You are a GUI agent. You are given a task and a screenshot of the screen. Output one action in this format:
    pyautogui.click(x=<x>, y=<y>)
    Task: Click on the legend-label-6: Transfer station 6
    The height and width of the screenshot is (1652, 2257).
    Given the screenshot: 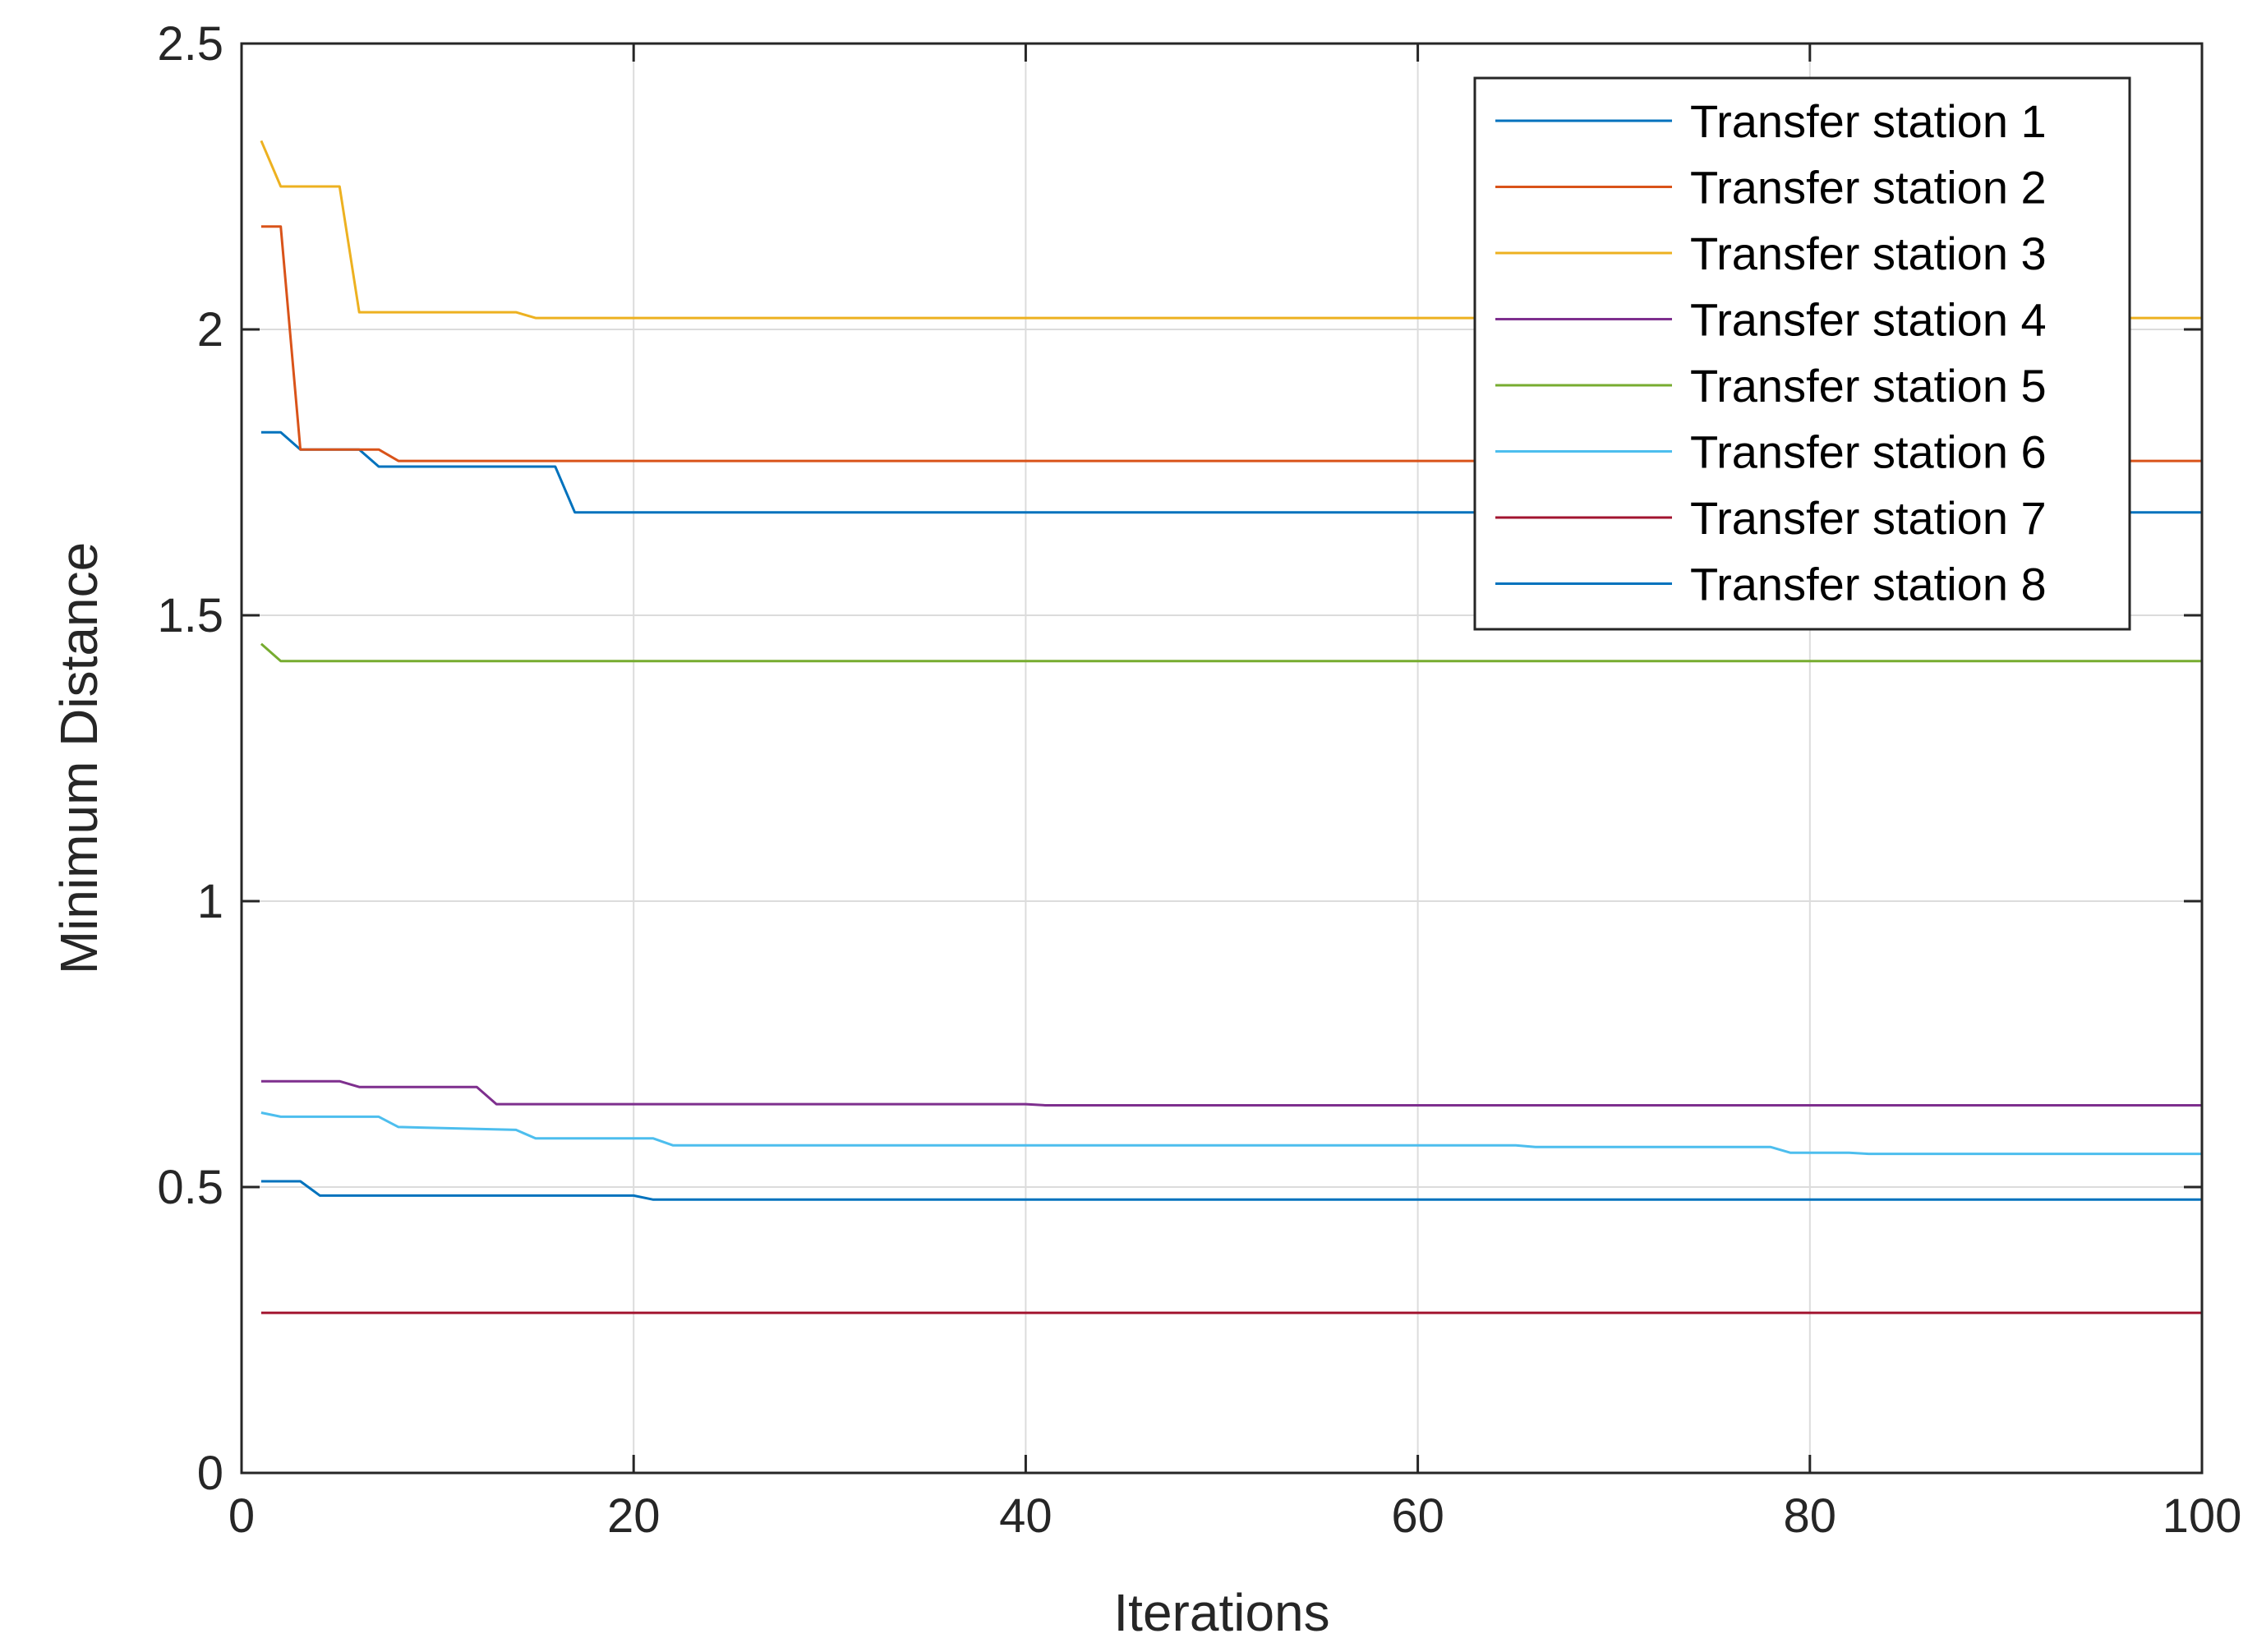 What is the action you would take?
    pyautogui.click(x=1868, y=452)
    